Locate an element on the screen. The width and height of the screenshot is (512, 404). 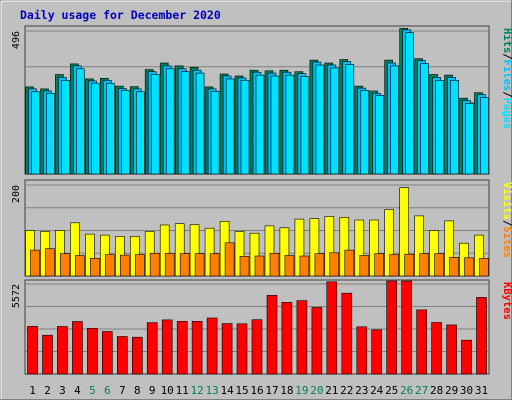
x-tick-1: 1 is located at coordinates (32, 390).